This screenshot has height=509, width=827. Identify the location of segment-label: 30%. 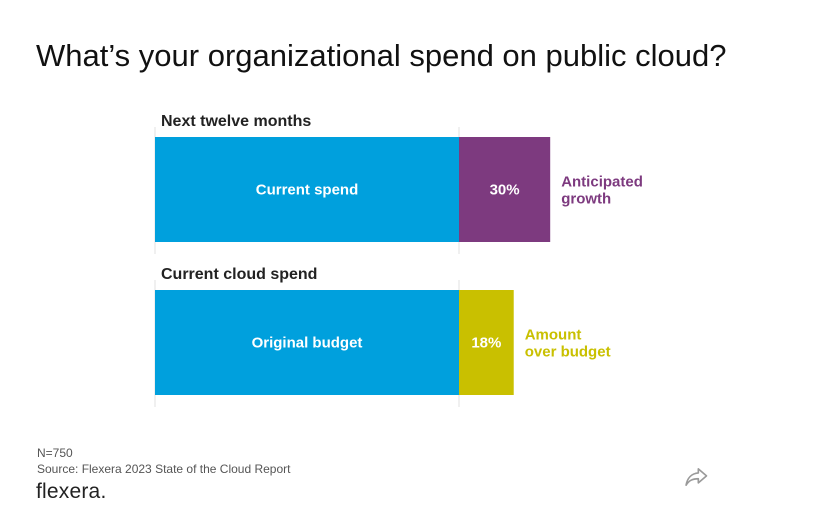
(505, 190).